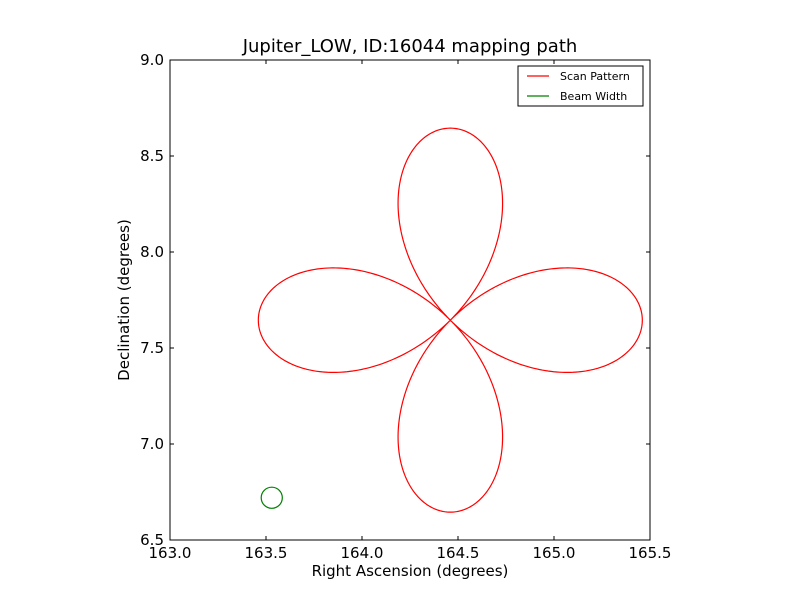 The width and height of the screenshot is (800, 604). Describe the element at coordinates (410, 46) in the screenshot. I see `chart-title: Jupiter_LOW, ID:16044 mapping path` at that location.